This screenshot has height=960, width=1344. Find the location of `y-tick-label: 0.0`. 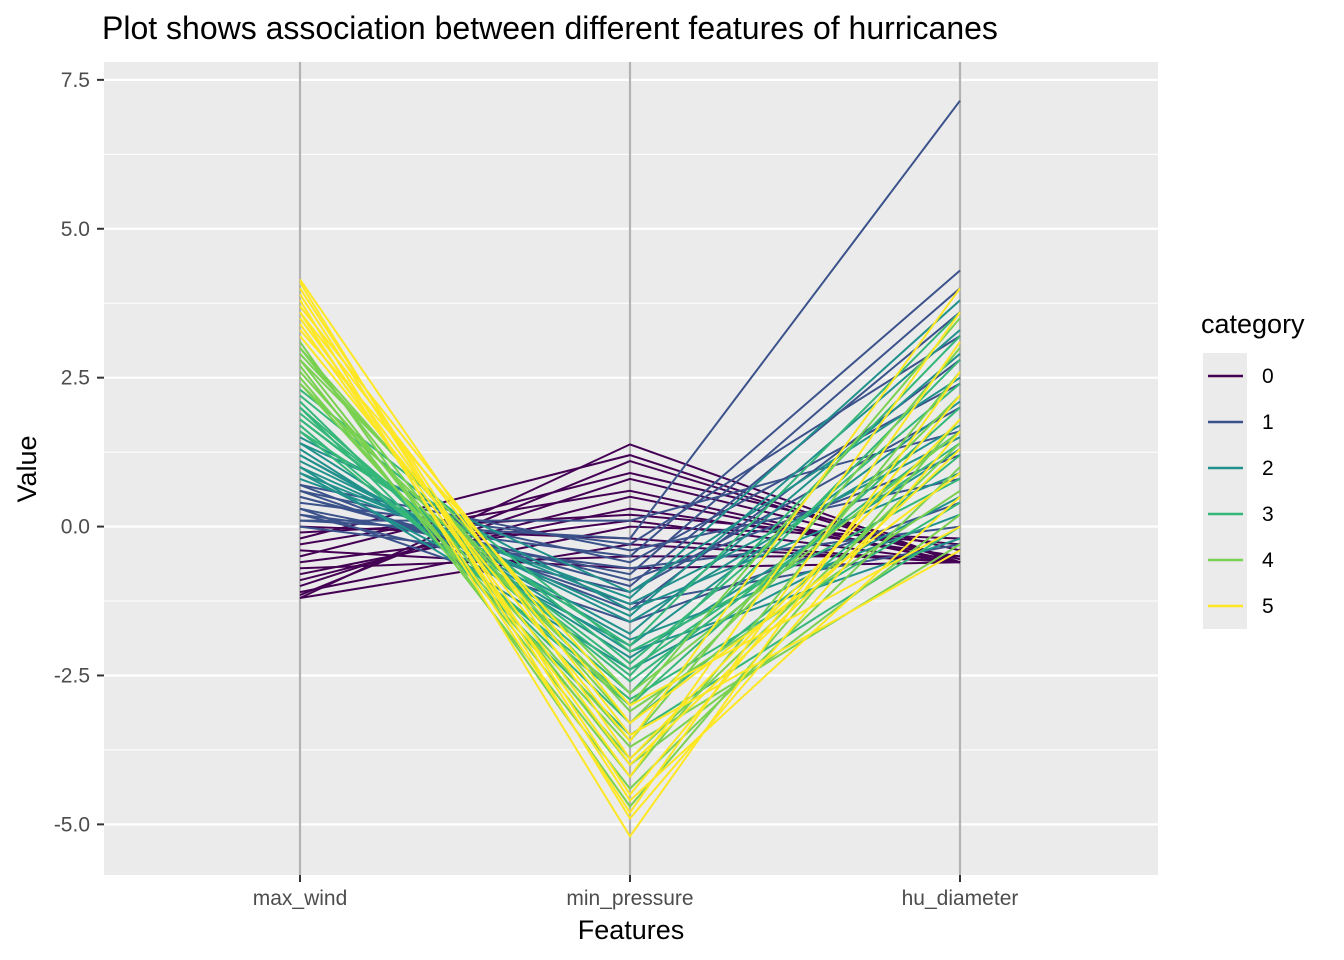

y-tick-label: 0.0 is located at coordinates (75, 527).